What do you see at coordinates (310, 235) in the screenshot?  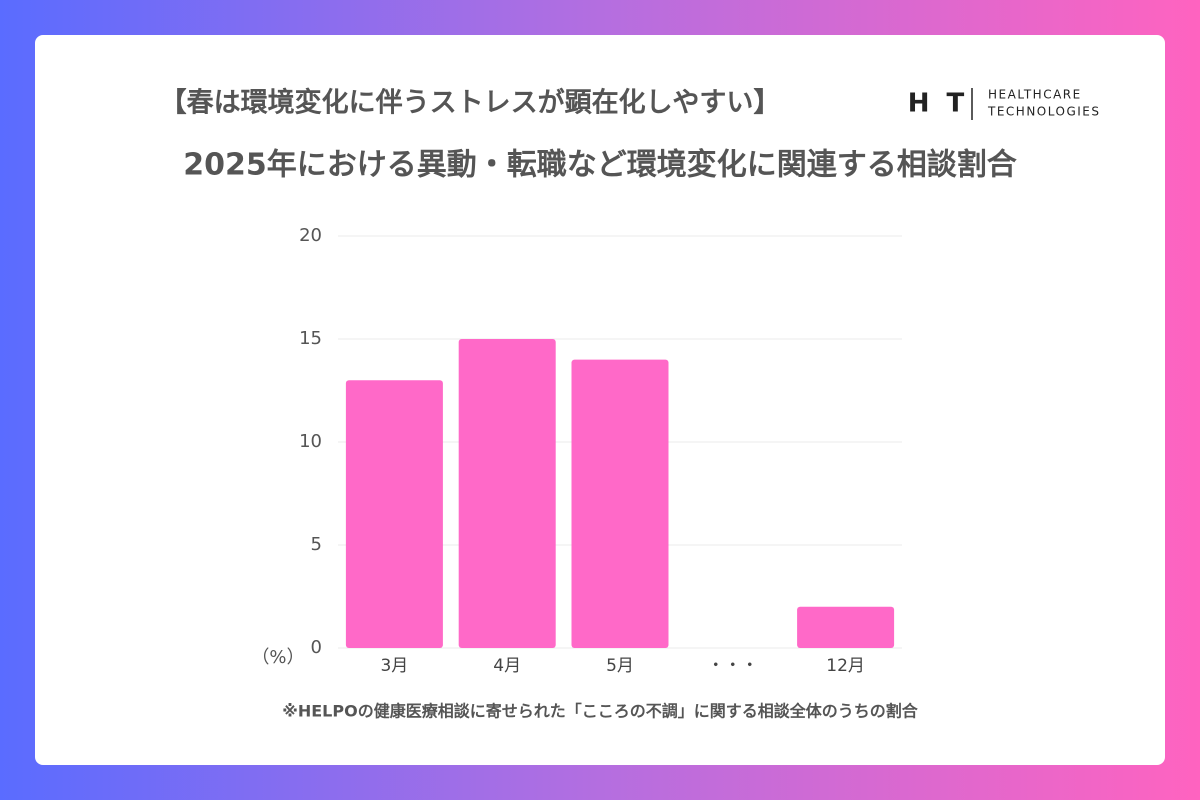 I see `y-tick-label: 20` at bounding box center [310, 235].